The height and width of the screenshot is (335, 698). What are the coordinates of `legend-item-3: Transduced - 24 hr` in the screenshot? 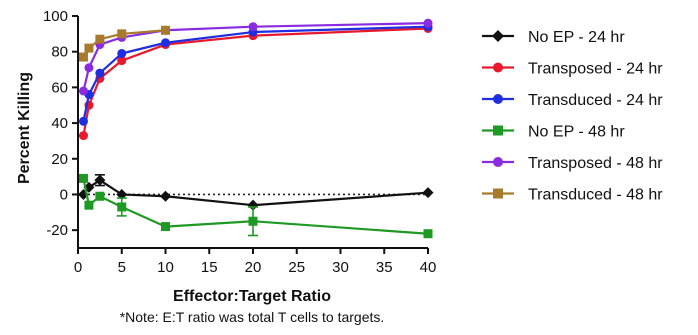 It's located at (572, 100).